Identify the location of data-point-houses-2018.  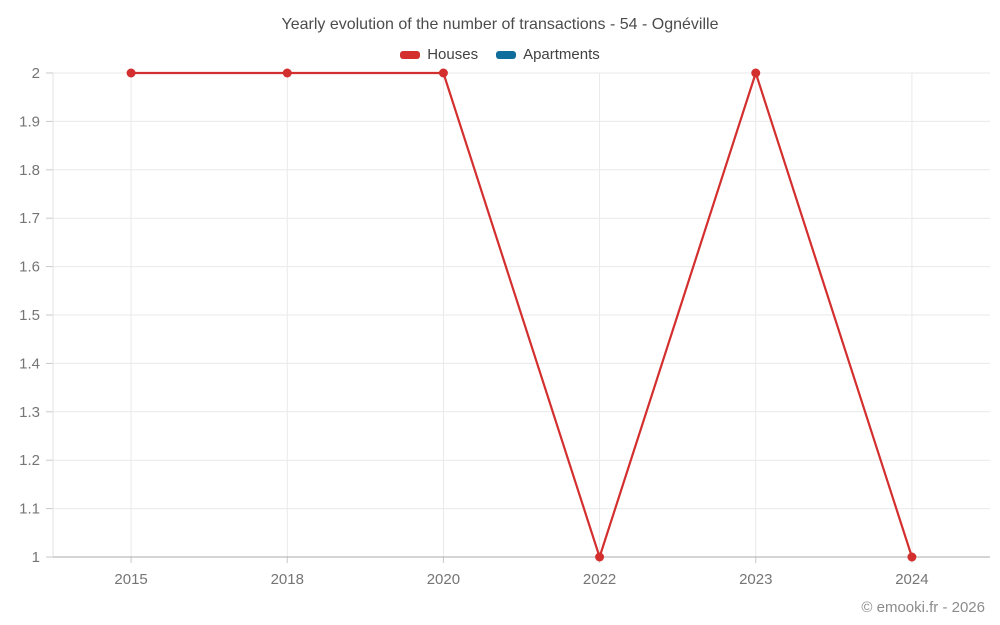
(287, 73).